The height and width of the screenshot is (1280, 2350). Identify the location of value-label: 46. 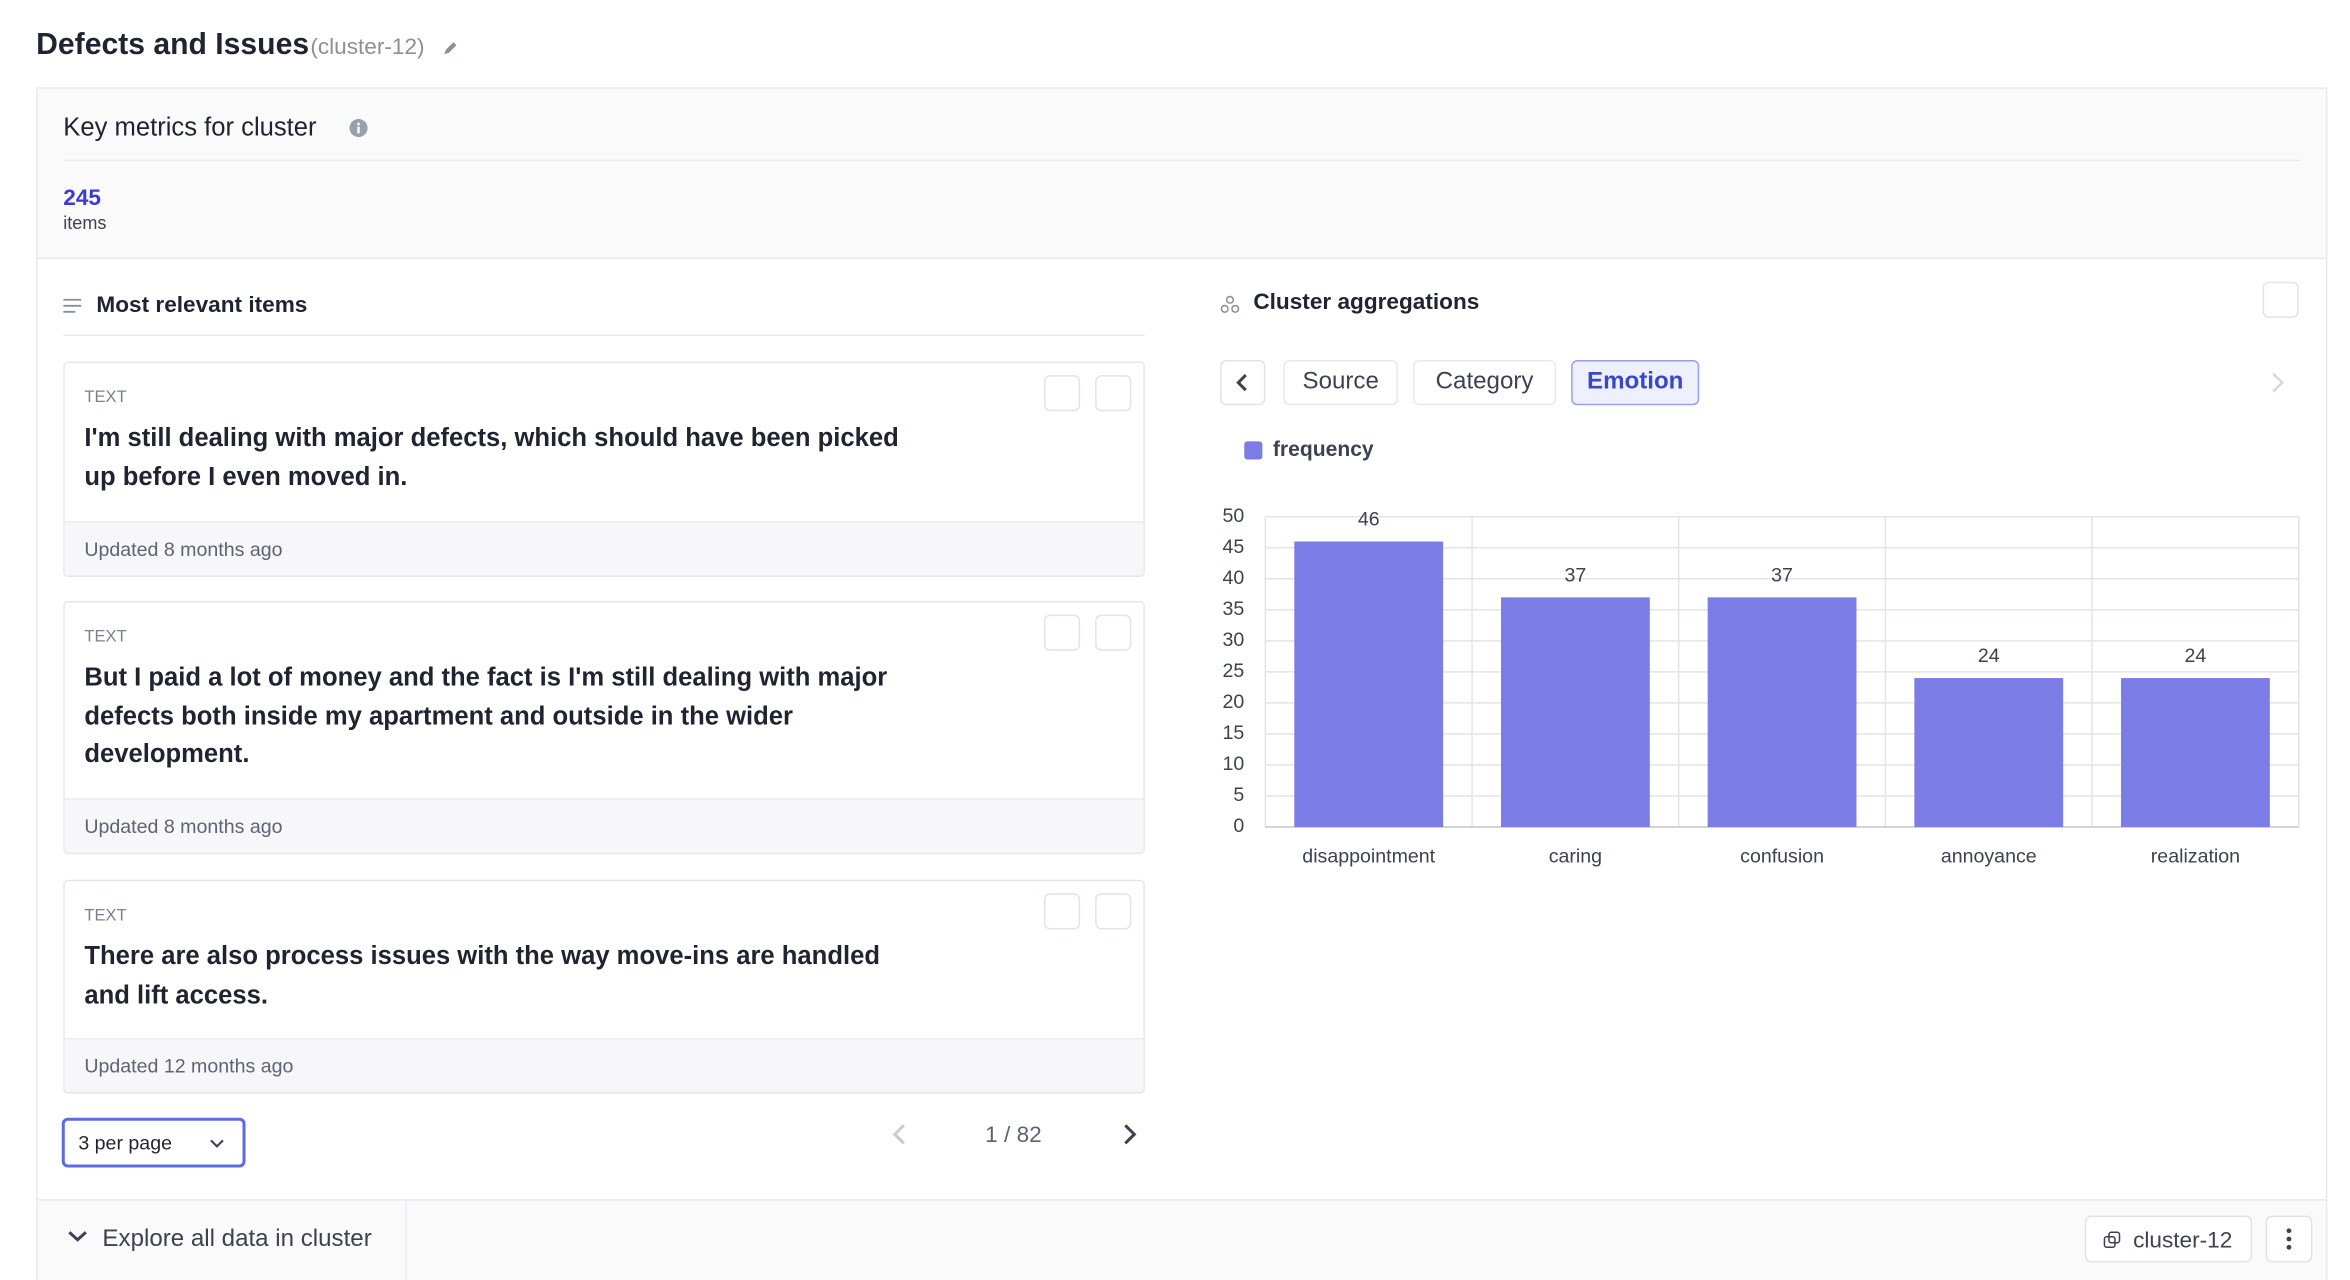
(1369, 520).